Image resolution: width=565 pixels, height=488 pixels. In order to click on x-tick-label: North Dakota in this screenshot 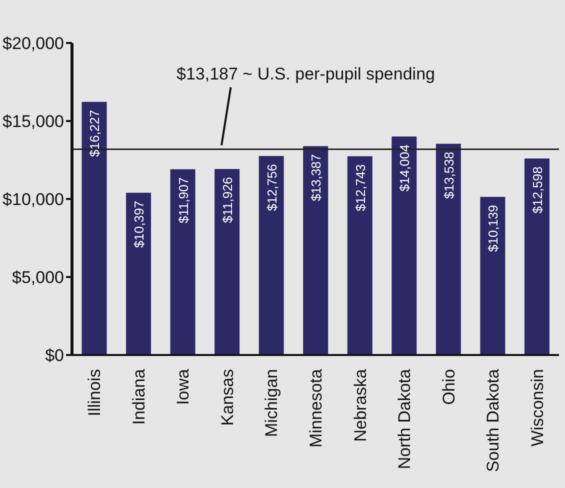, I will do `click(404, 419)`.